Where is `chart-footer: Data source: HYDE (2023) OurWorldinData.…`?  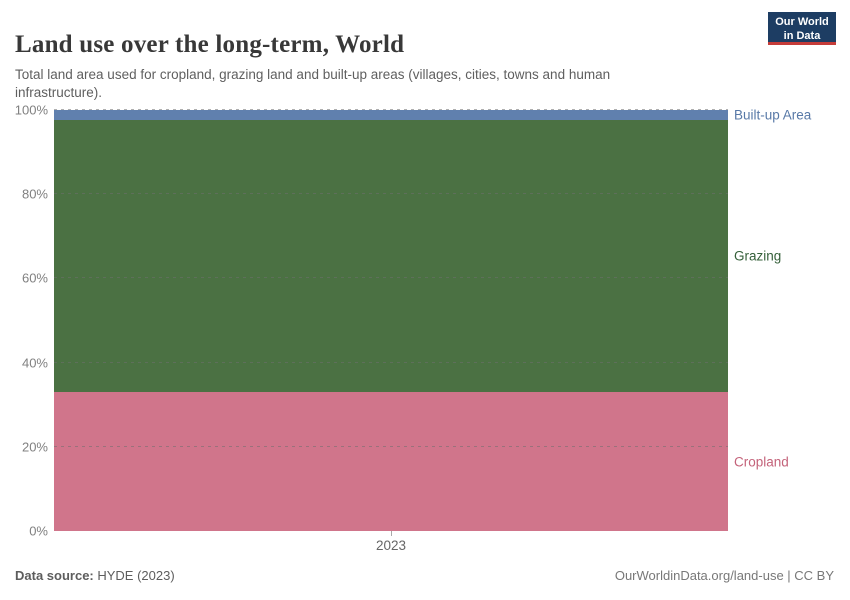
chart-footer: Data source: HYDE (2023) OurWorldinData.… is located at coordinates (424, 575).